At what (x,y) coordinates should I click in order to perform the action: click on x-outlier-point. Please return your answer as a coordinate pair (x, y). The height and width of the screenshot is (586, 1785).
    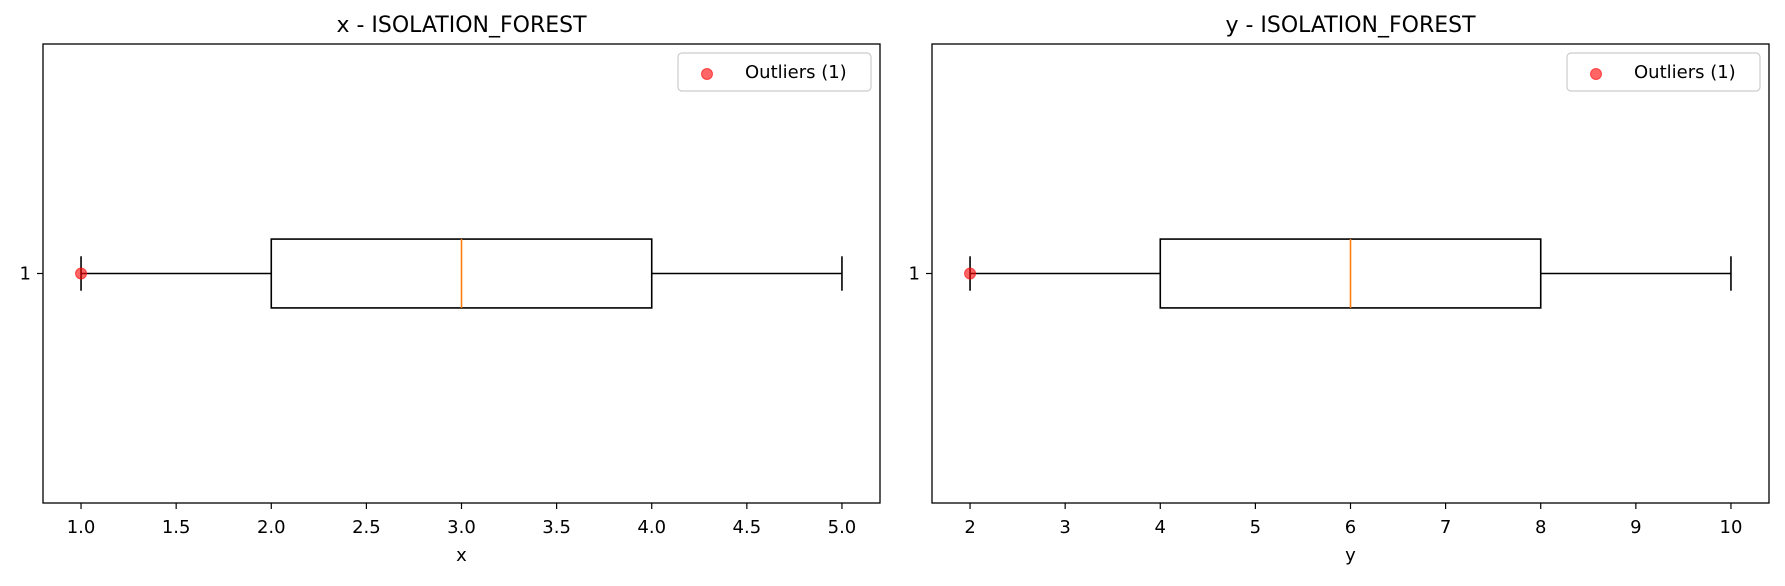
    Looking at the image, I should click on (81, 273).